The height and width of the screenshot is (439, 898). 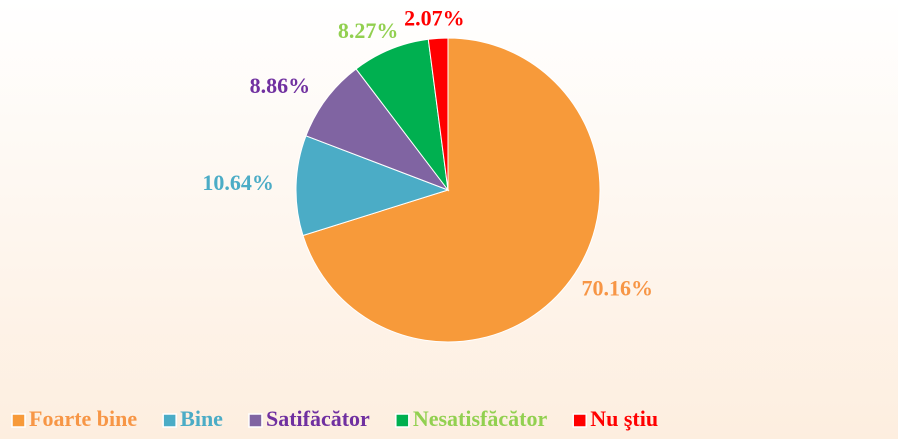 What do you see at coordinates (368, 30) in the screenshot?
I see `data-label: 8.27%` at bounding box center [368, 30].